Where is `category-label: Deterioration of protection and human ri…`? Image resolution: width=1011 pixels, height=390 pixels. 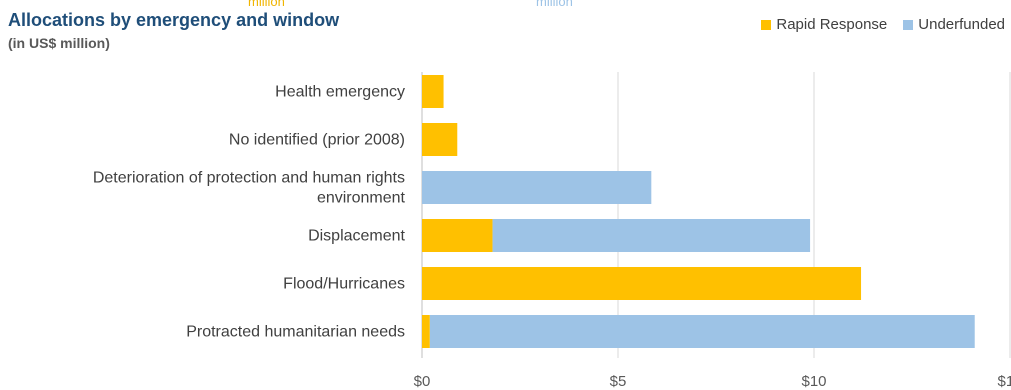
category-label: Deterioration of protection and human ri… is located at coordinates (249, 178).